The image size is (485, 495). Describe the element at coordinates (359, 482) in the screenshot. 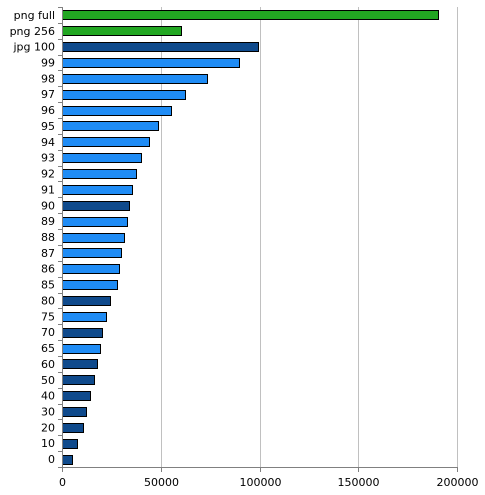

I see `x-tick-label: 150000` at that location.